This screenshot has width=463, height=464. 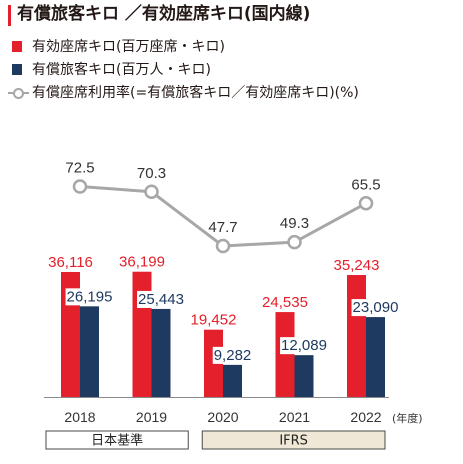 What do you see at coordinates (294, 417) in the screenshot?
I see `year-label: 2021` at bounding box center [294, 417].